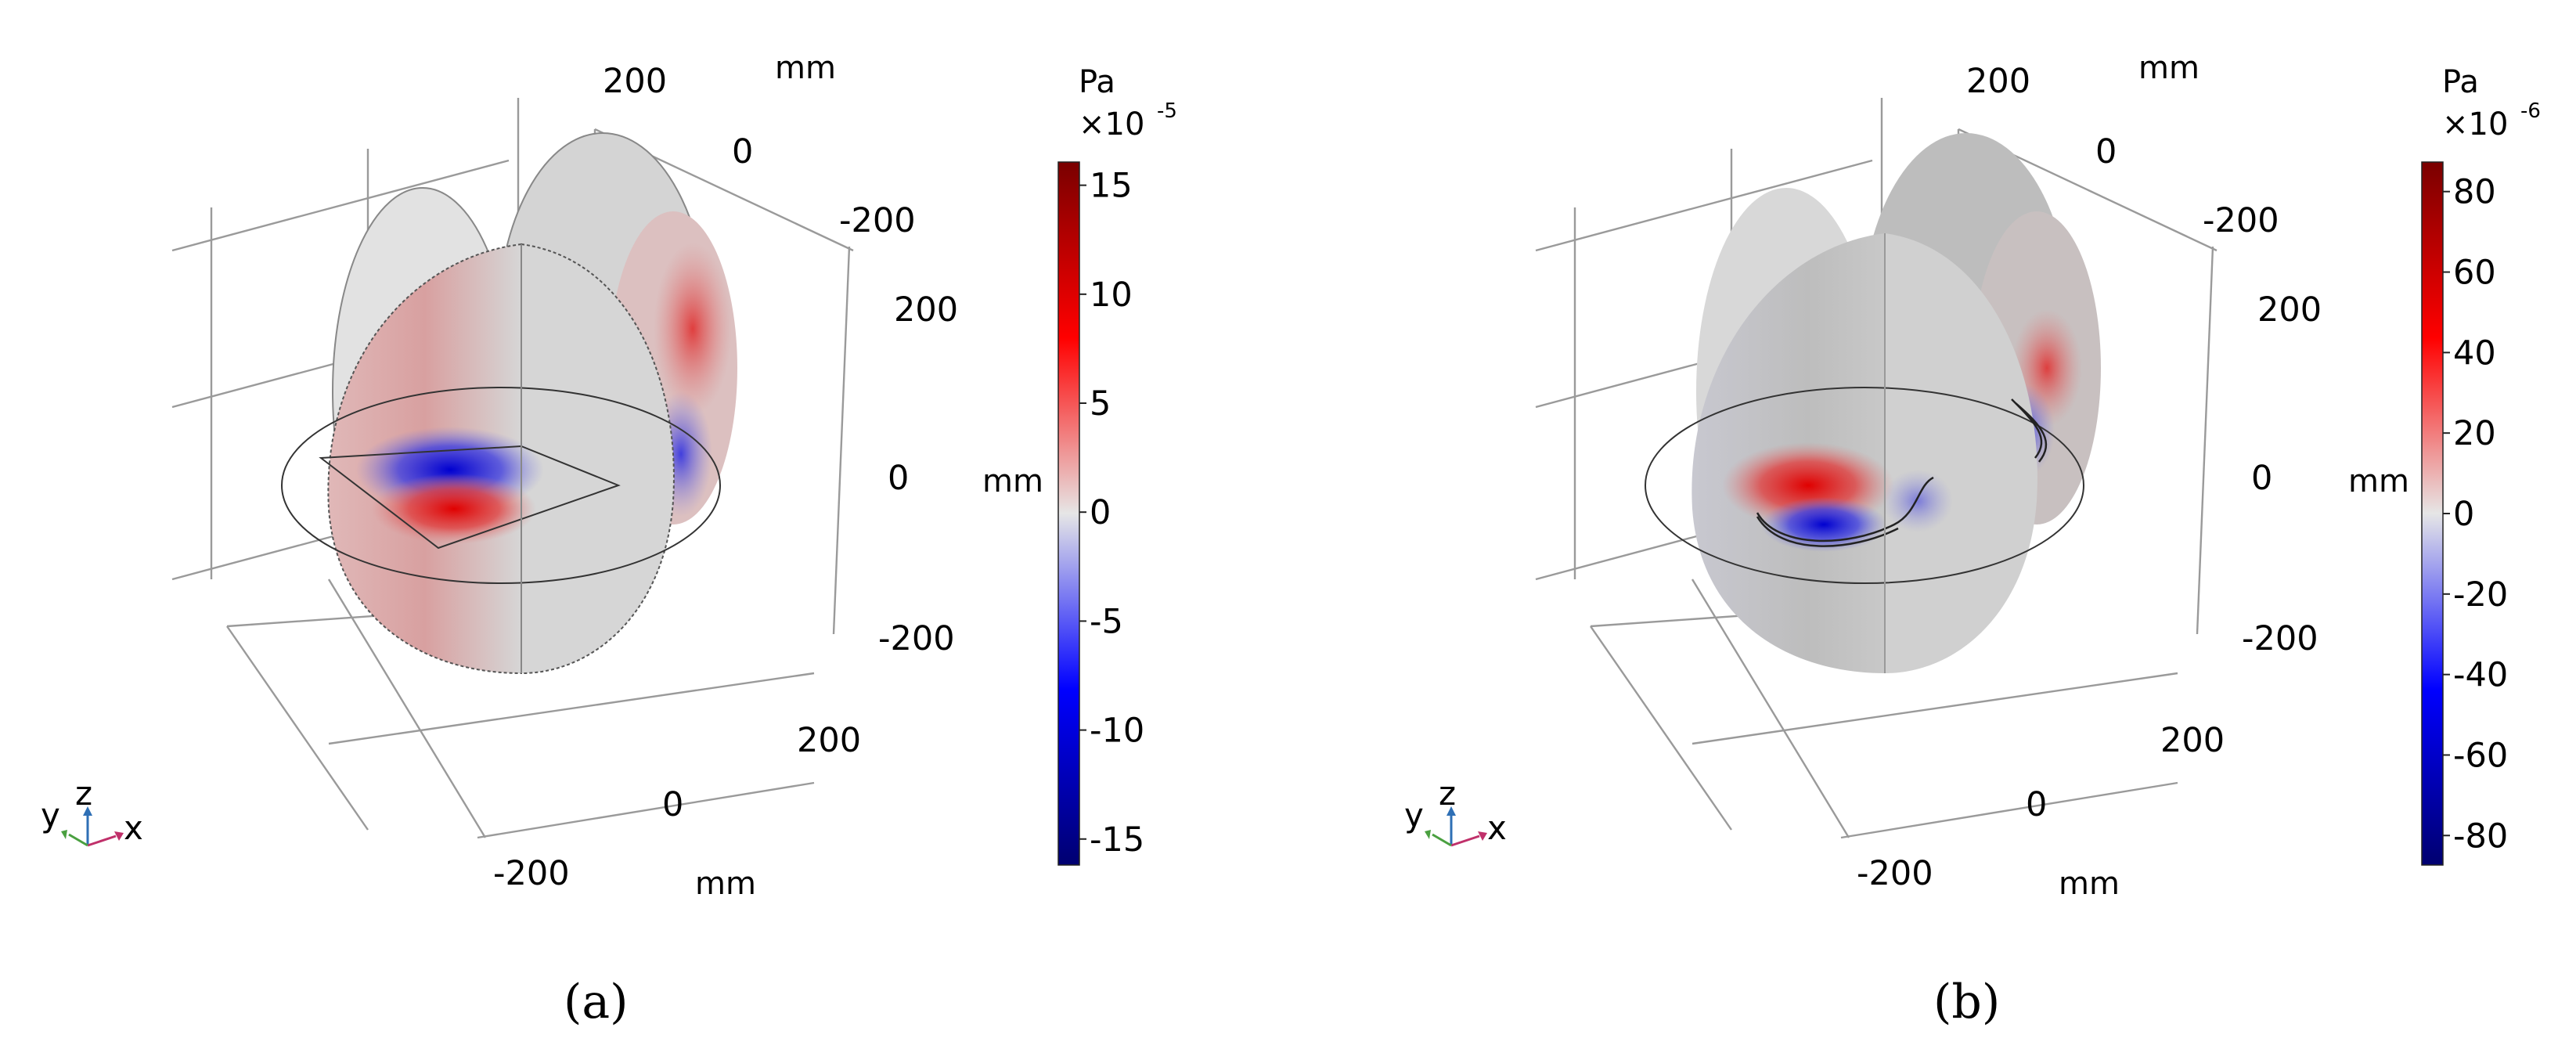 The width and height of the screenshot is (2576, 1049). Describe the element at coordinates (2530, 111) in the screenshot. I see `panel-b-colorbar-exponent-power: -6` at that location.